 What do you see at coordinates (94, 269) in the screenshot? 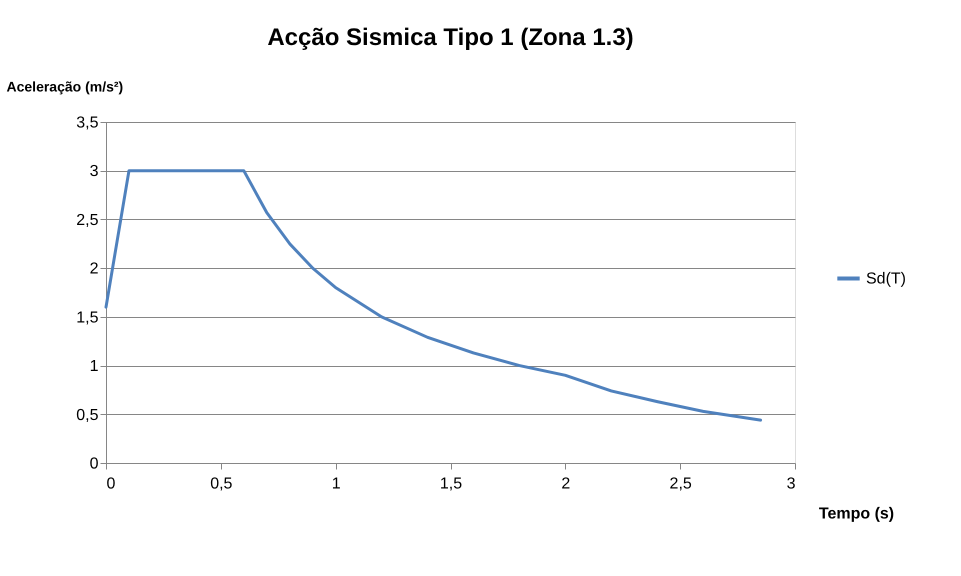
I see `y-tick-label: 2` at bounding box center [94, 269].